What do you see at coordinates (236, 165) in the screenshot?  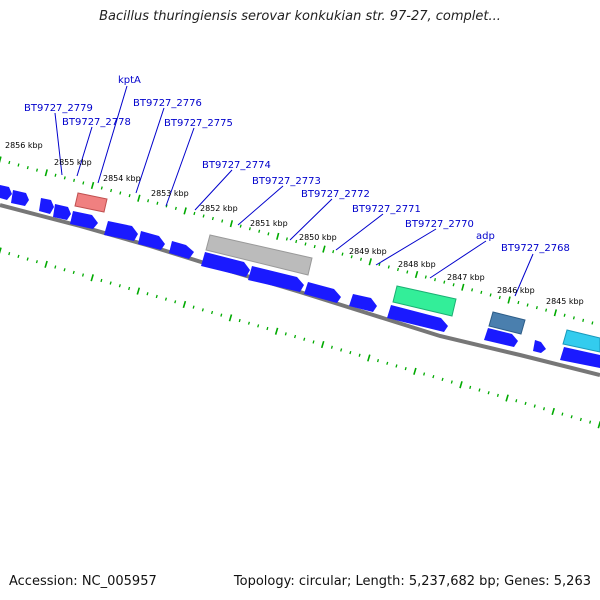 I see `gene-label-BT9727_2774: BT9727_2774` at bounding box center [236, 165].